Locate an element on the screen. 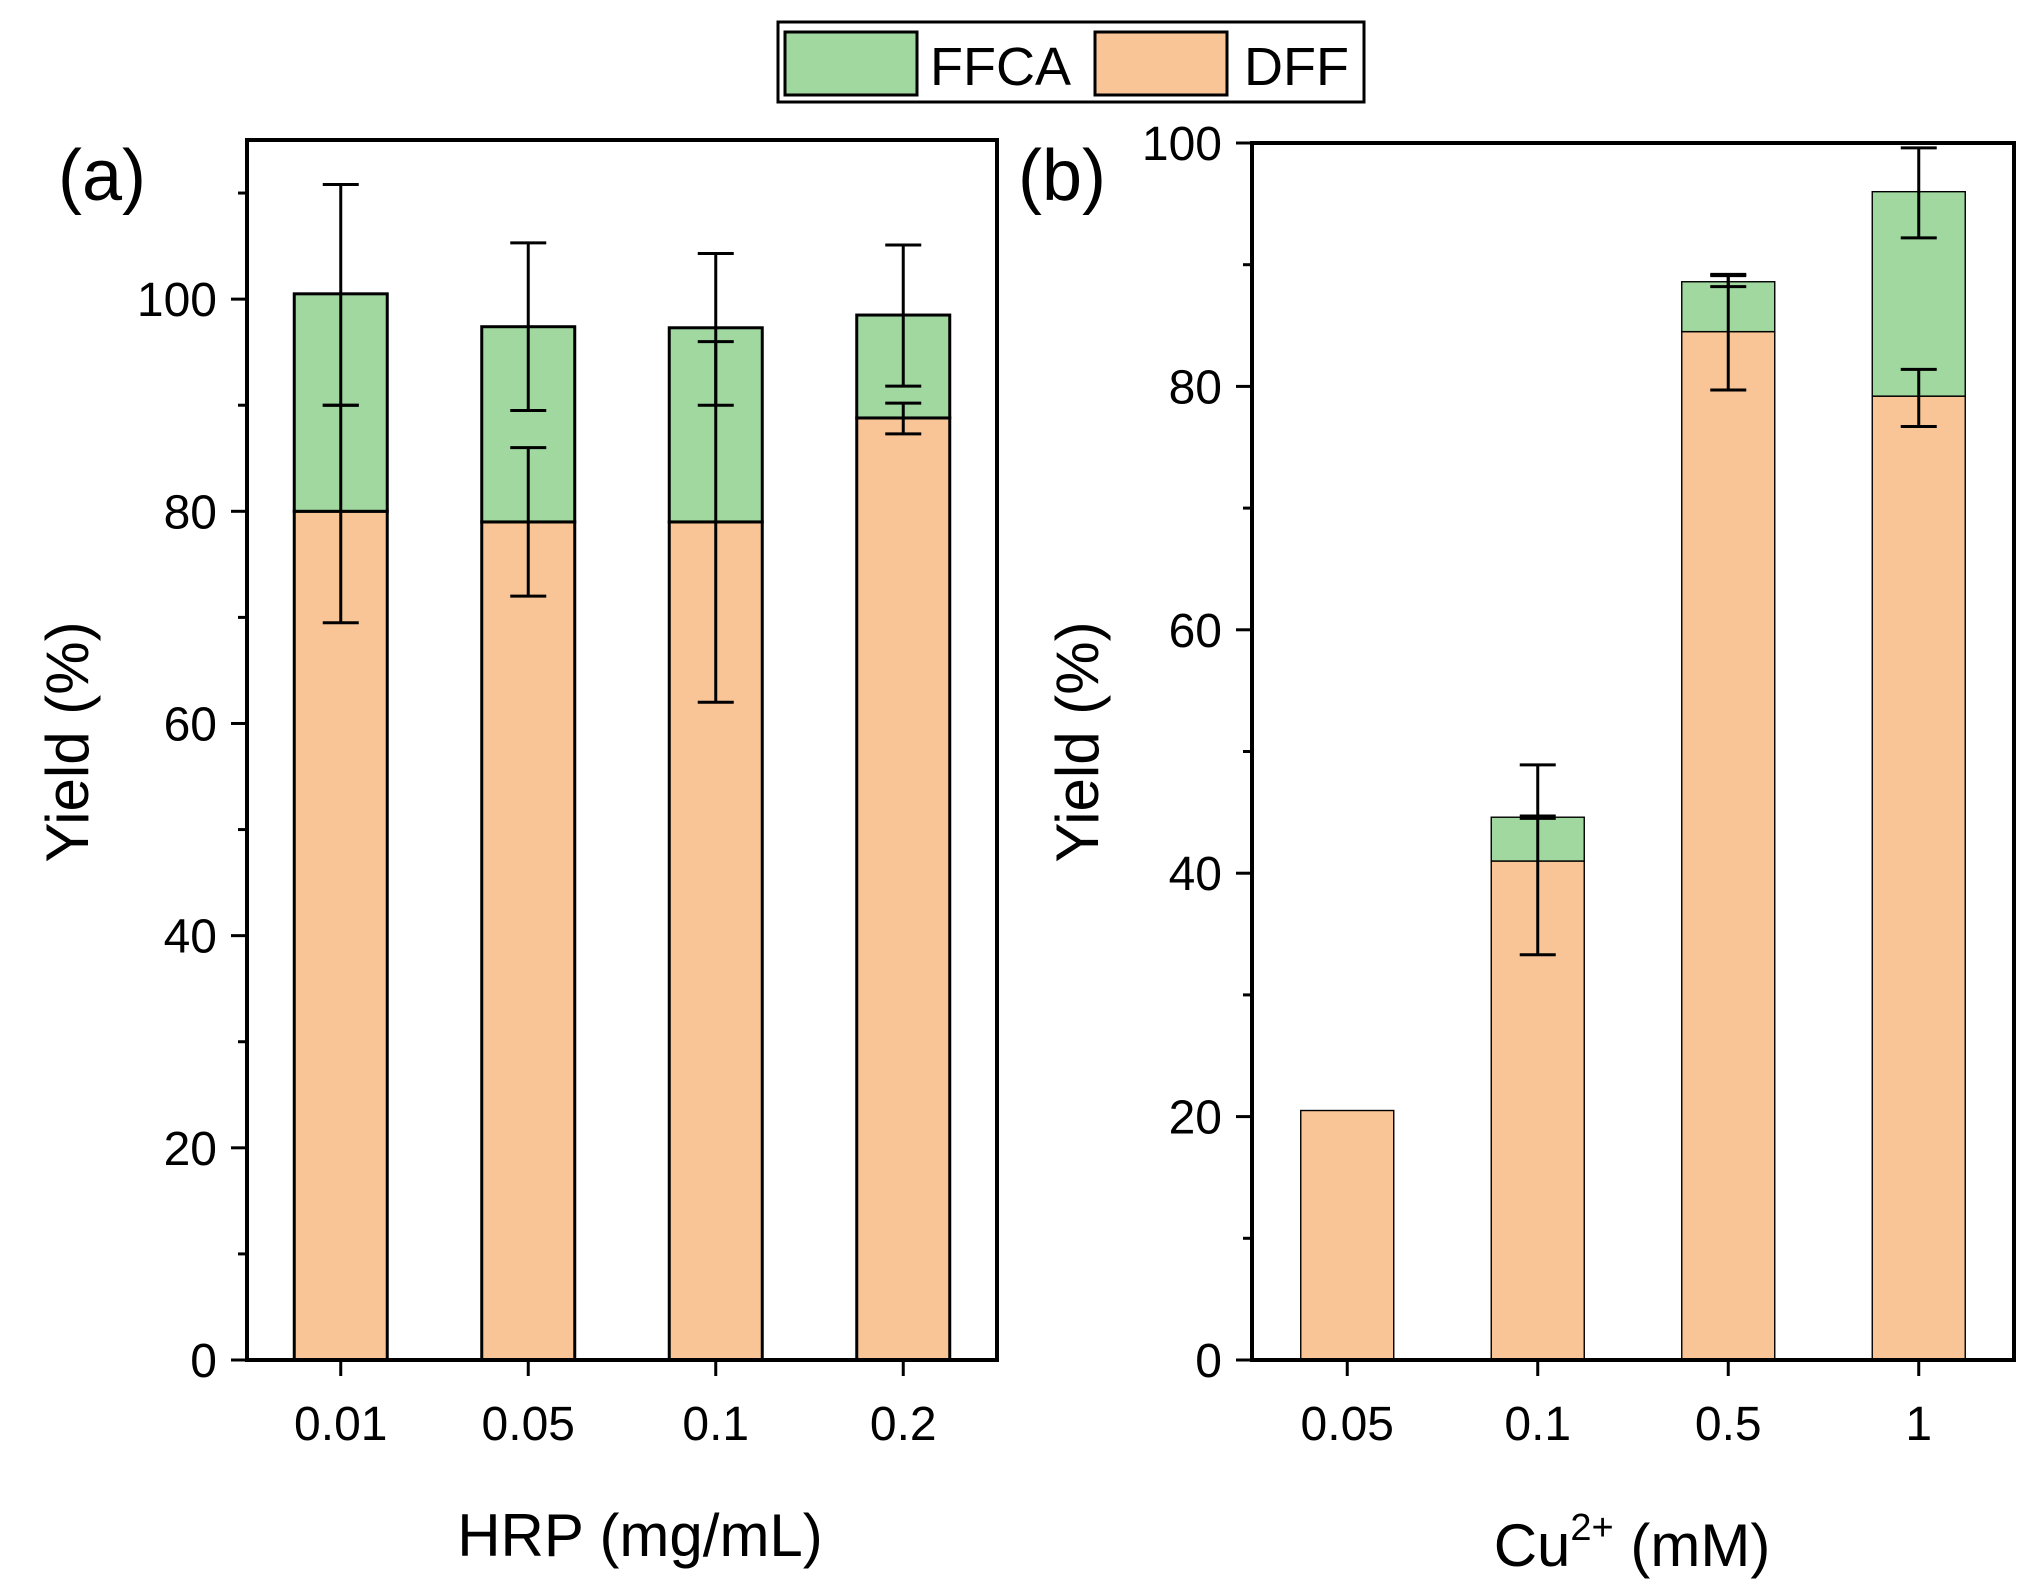 The image size is (2027, 1594). panel-a-errorbar-ffca-0.2 is located at coordinates (903, 315).